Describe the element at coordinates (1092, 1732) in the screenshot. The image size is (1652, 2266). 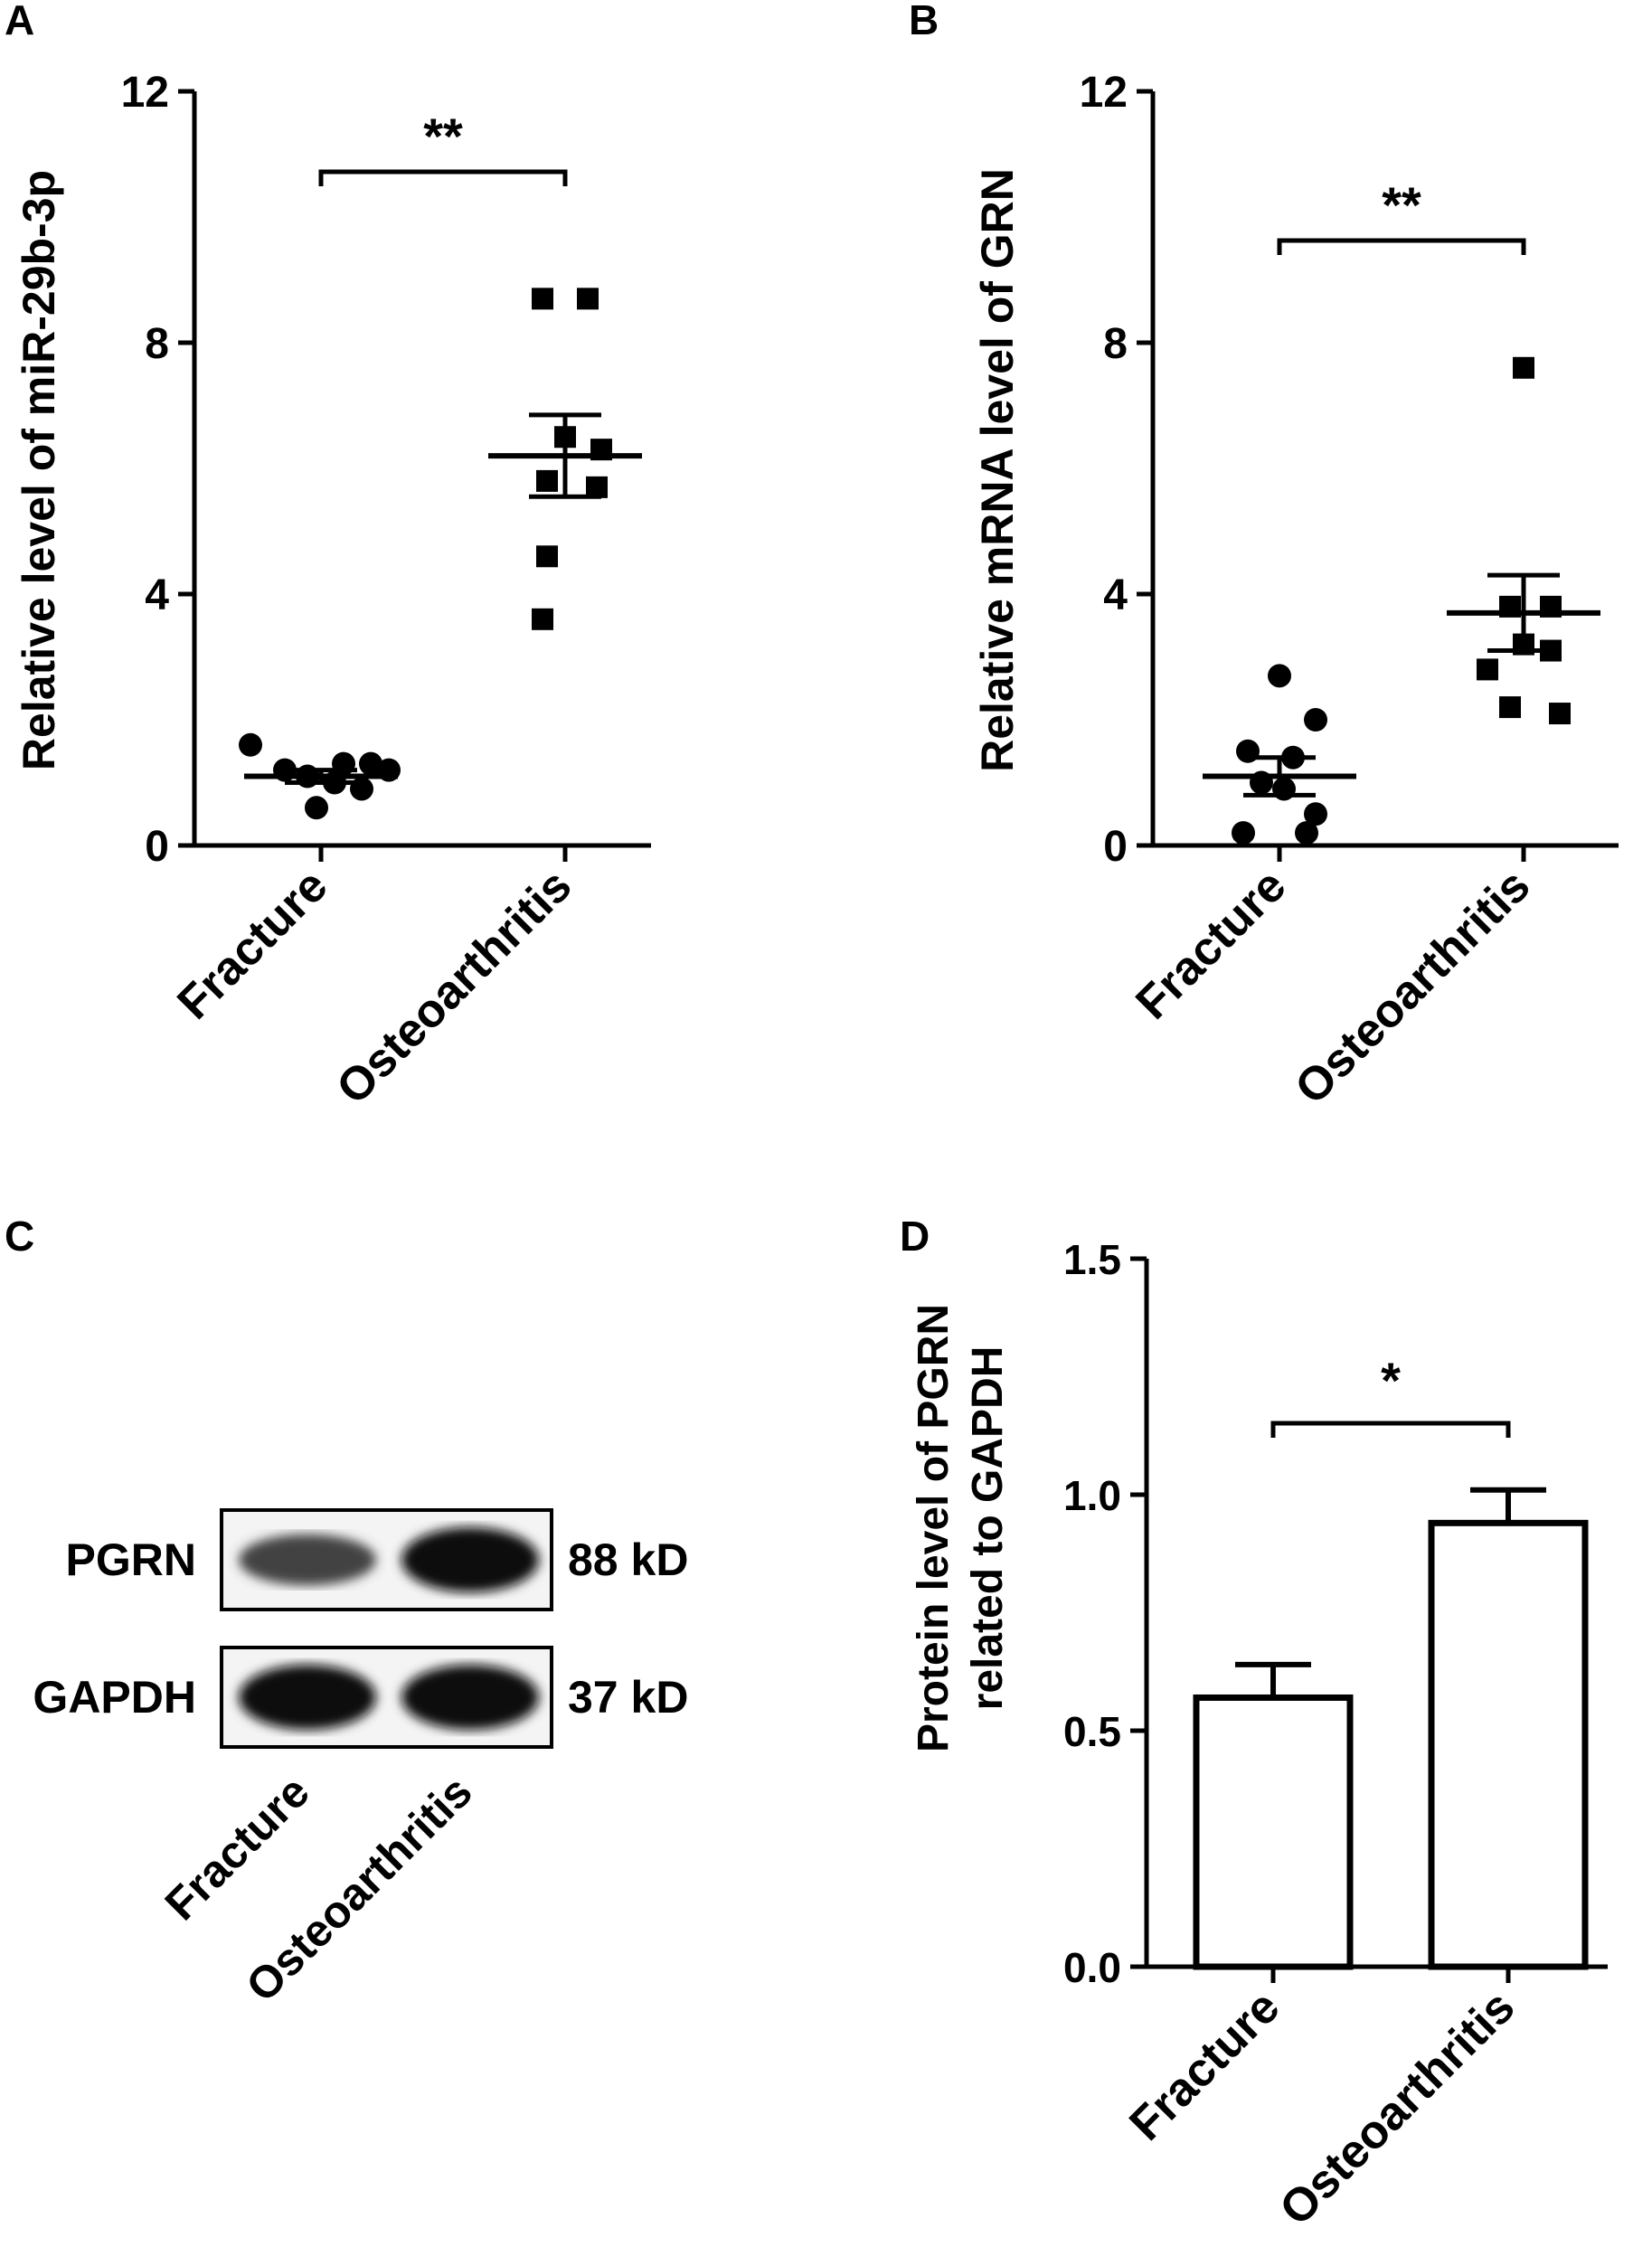
I see `panel-d-y-tick-label: 0.5` at that location.